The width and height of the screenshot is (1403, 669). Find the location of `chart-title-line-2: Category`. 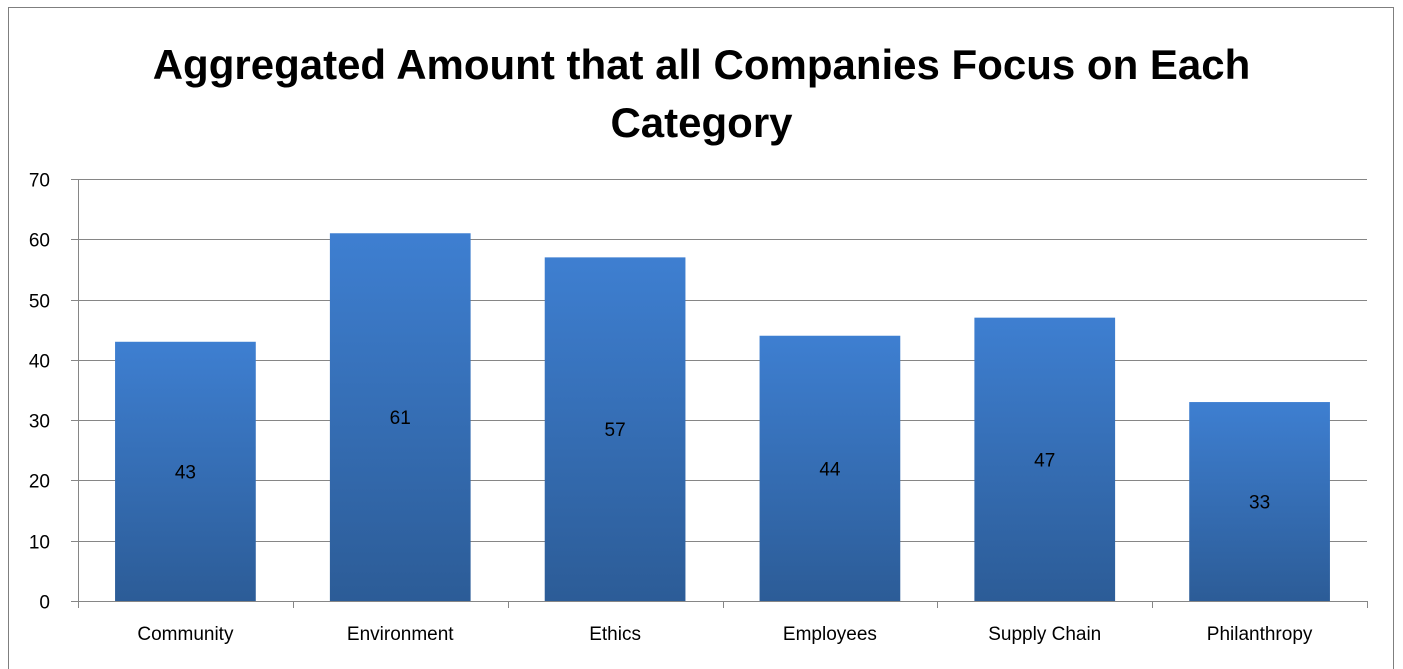

chart-title-line-2: Category is located at coordinates (701, 122).